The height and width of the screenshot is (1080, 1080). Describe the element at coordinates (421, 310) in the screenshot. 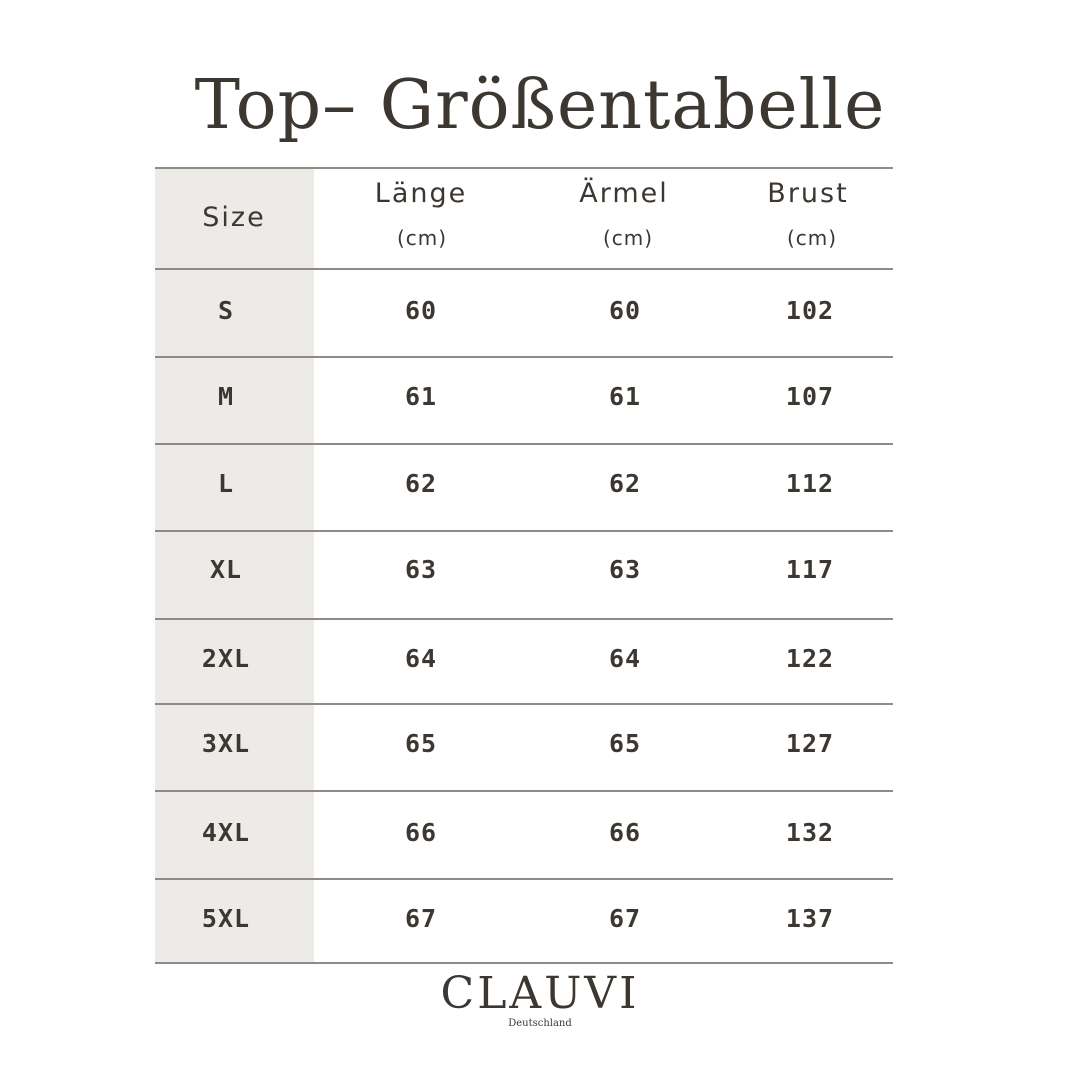

I see `cell-laenge: 60` at that location.